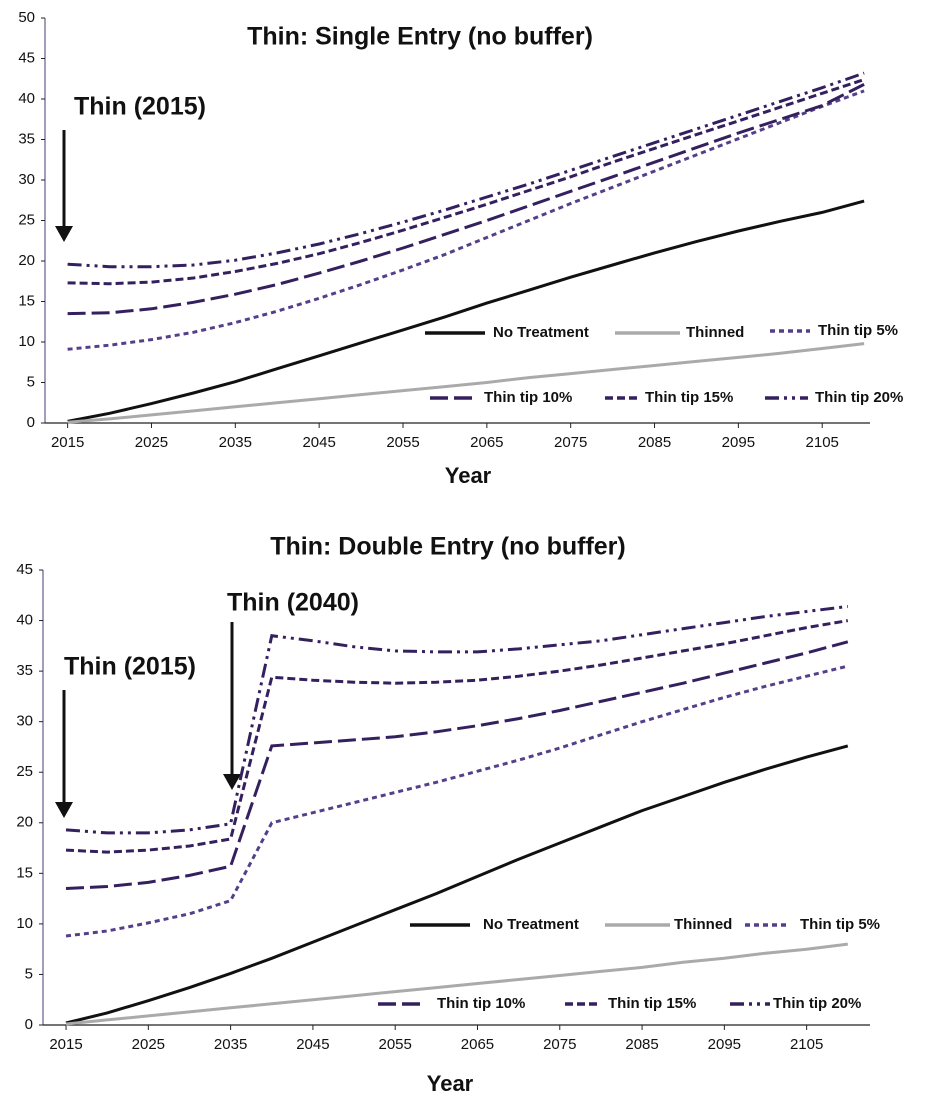 This screenshot has width=931, height=1101. What do you see at coordinates (26, 17) in the screenshot?
I see `y-tick-label: 50` at bounding box center [26, 17].